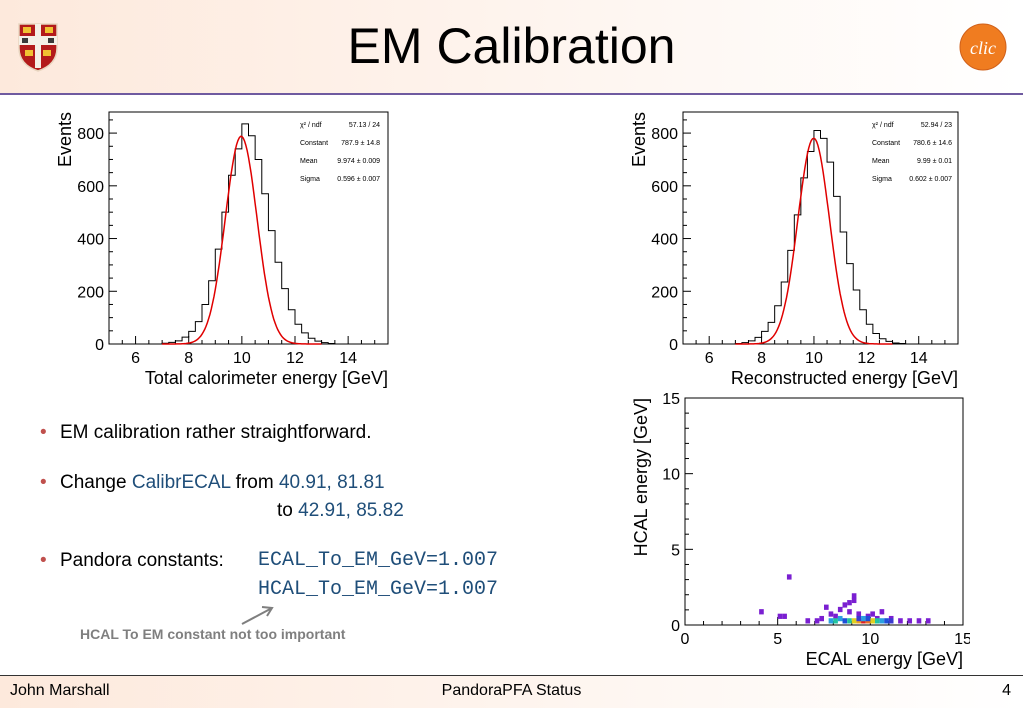 This screenshot has width=1023, height=708. I want to click on clic-logo: clic, so click(983, 47).